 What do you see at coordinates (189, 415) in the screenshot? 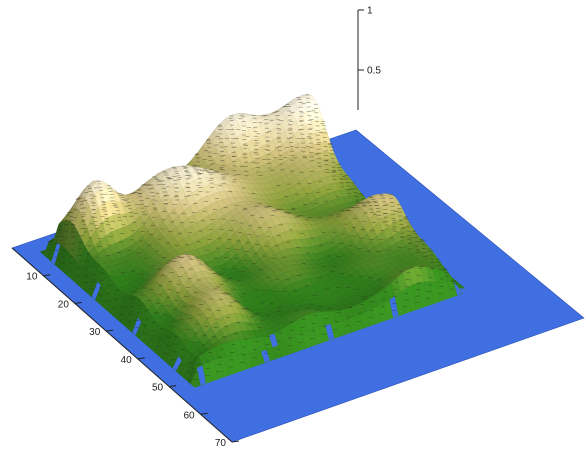
I see `y-tick-label: 60` at bounding box center [189, 415].